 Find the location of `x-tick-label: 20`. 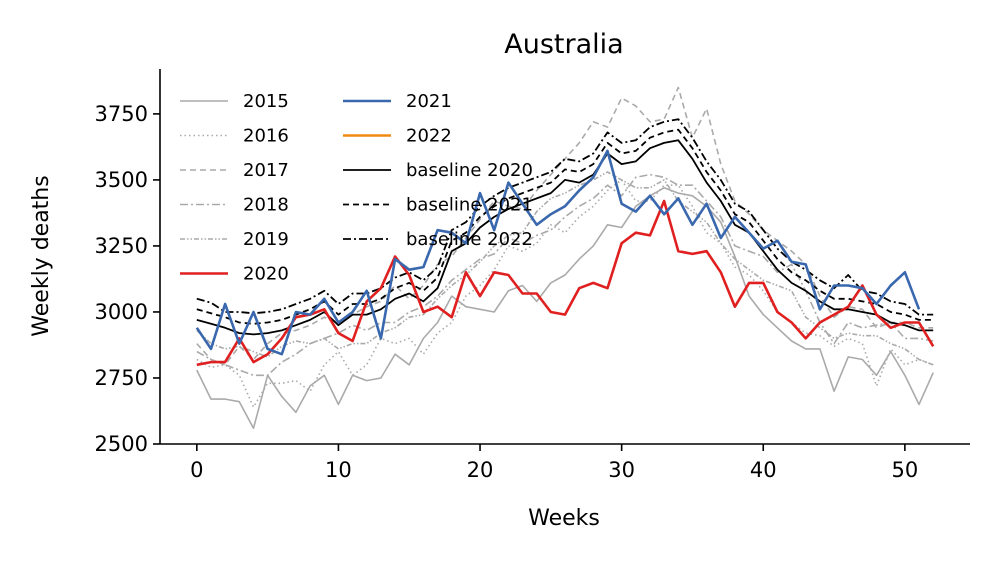

x-tick-label: 20 is located at coordinates (480, 470).